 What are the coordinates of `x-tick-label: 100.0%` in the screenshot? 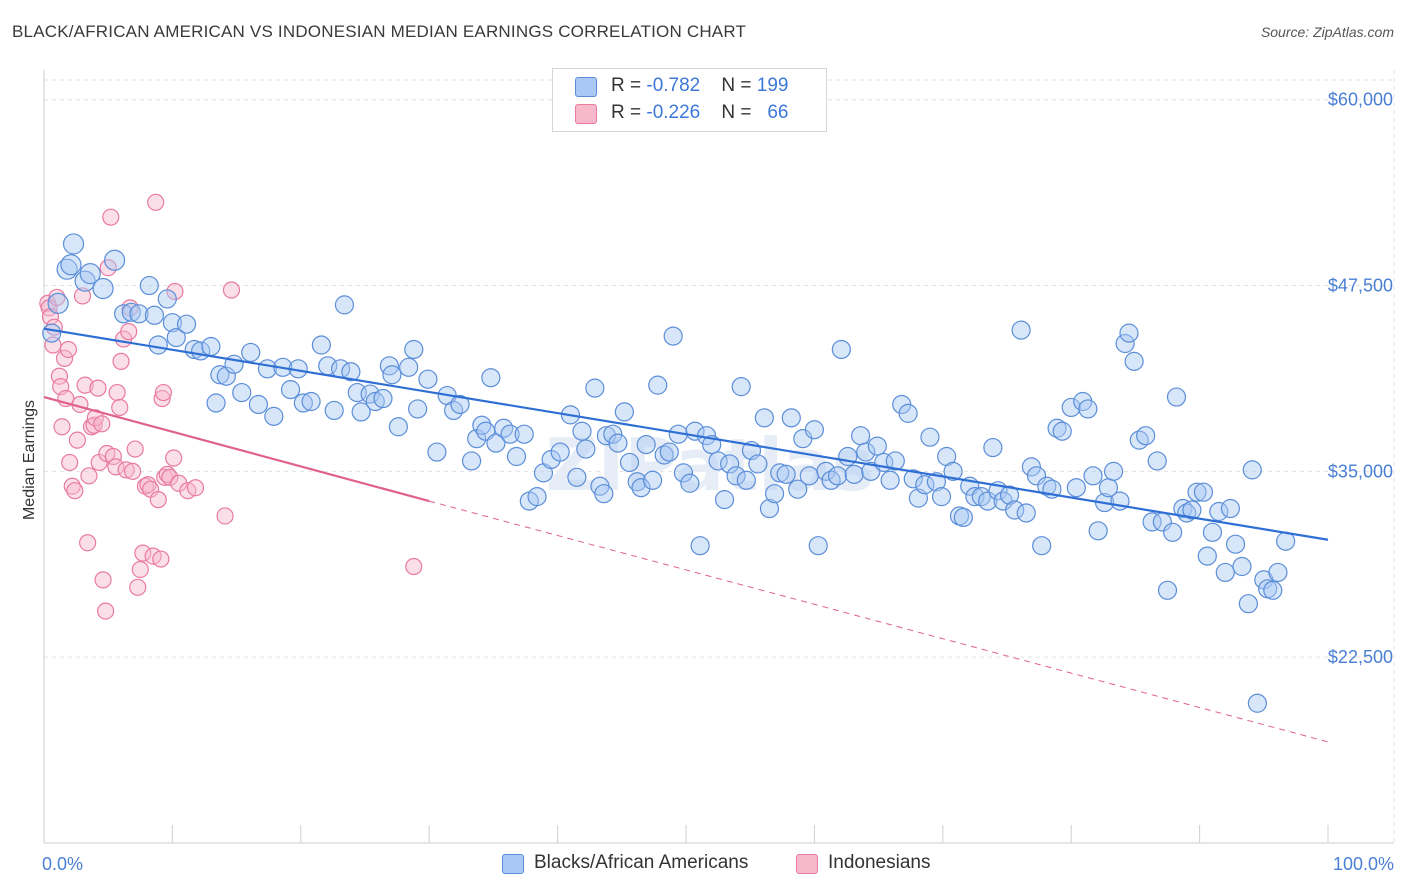 It's located at (1363, 864).